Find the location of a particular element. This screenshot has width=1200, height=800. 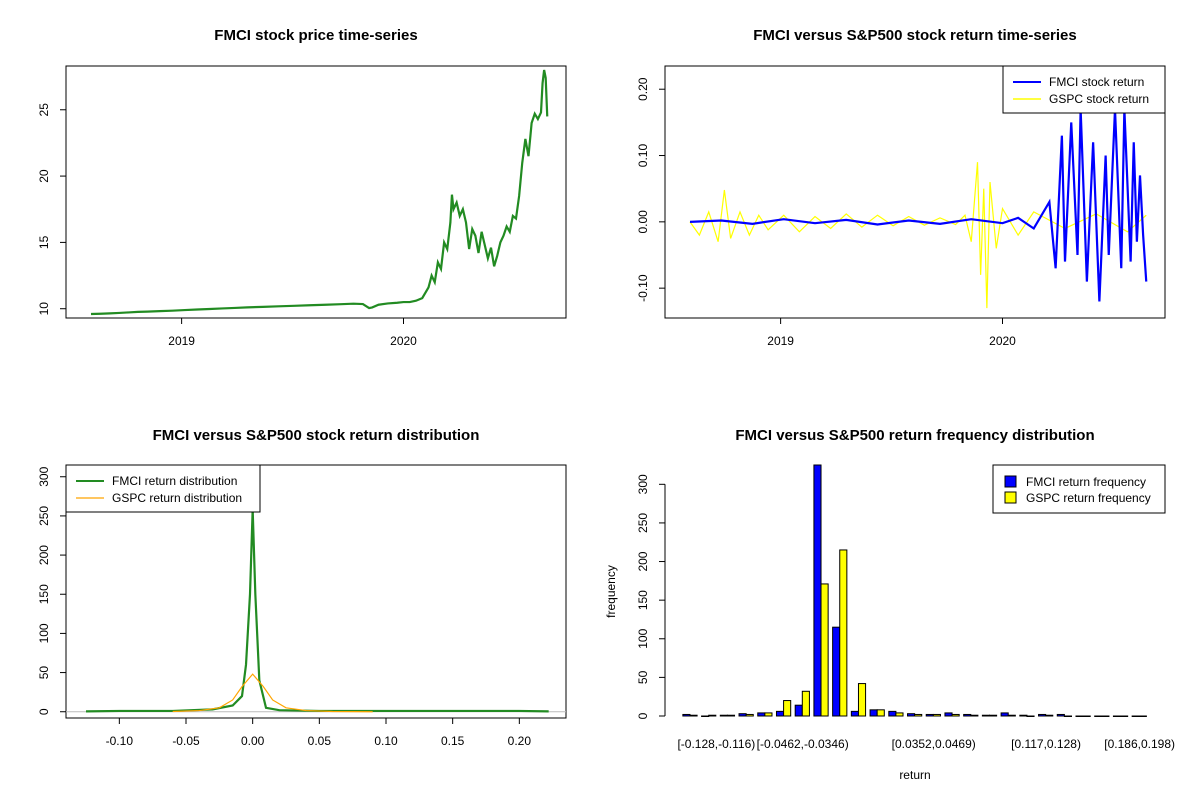

legend-label: GSPC return frequency is located at coordinates (1088, 498).